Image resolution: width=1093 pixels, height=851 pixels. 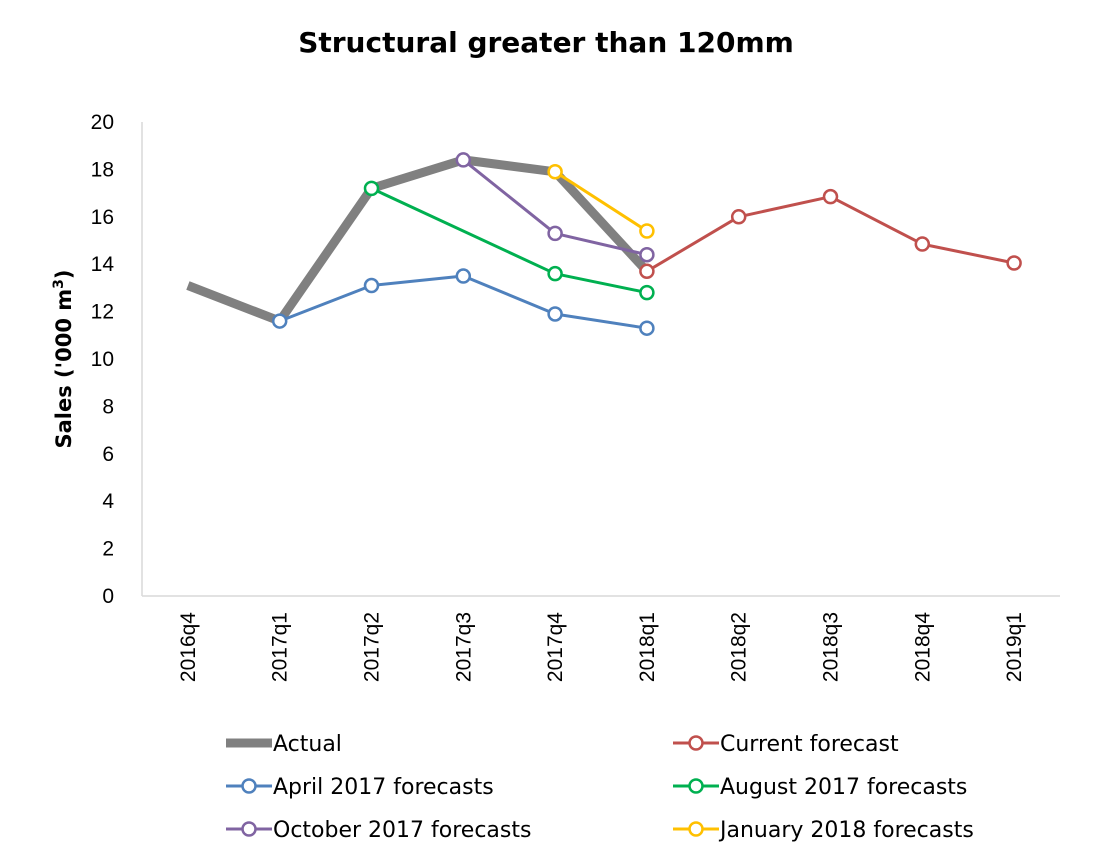 I want to click on legend-label: October 2017 forecasts, so click(x=402, y=830).